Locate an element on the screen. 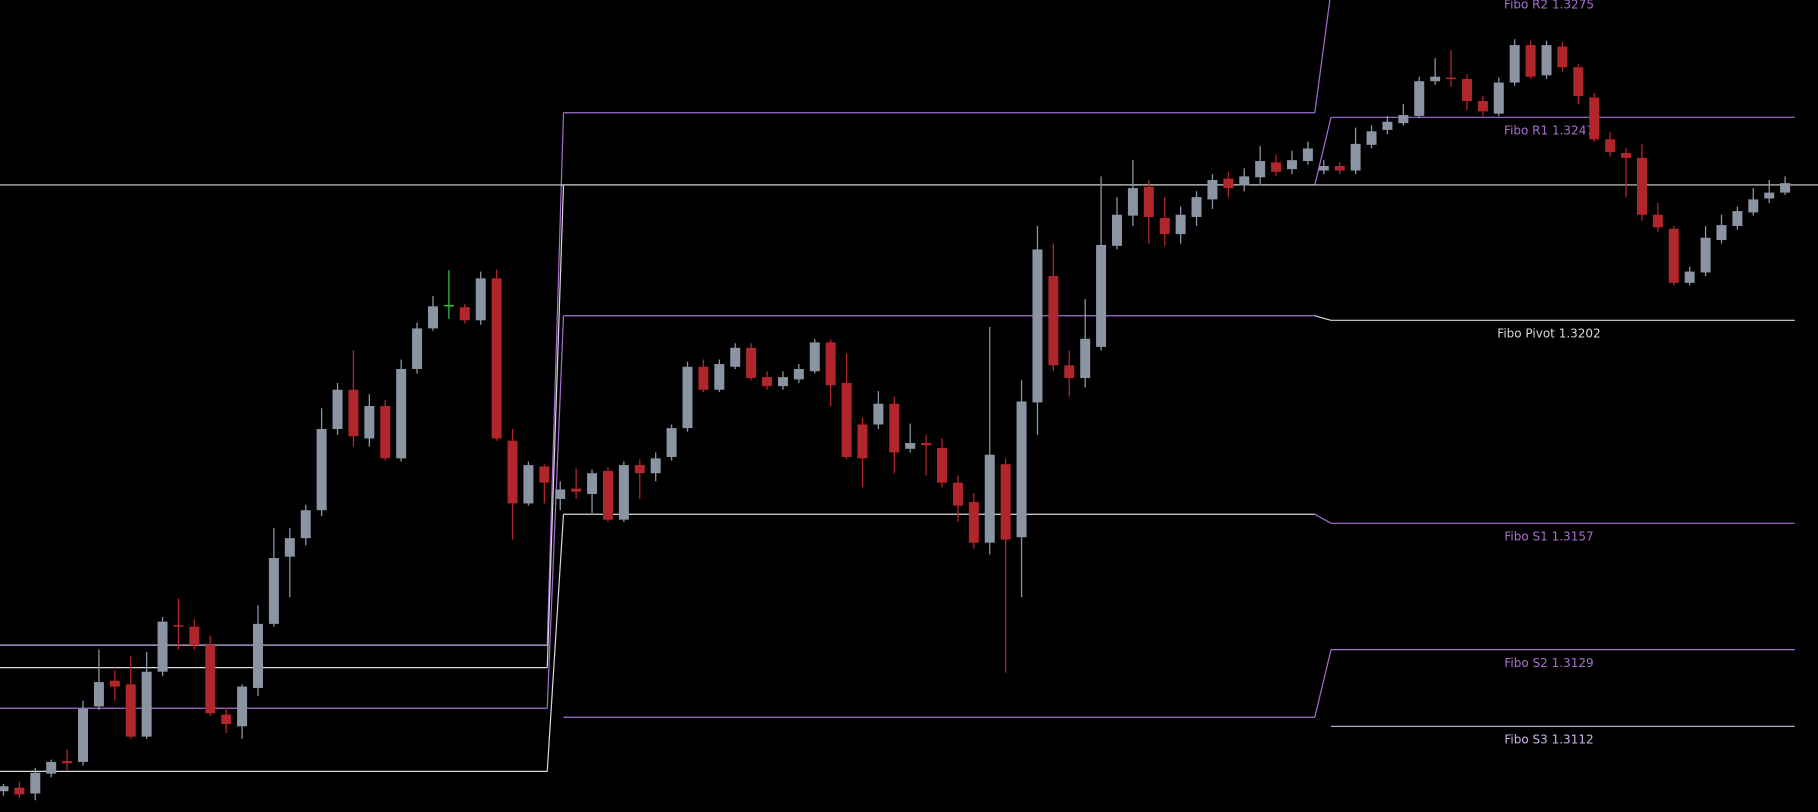 The image size is (1818, 812). pivot-label: Fibo S1 1.3157 is located at coordinates (1548, 537).